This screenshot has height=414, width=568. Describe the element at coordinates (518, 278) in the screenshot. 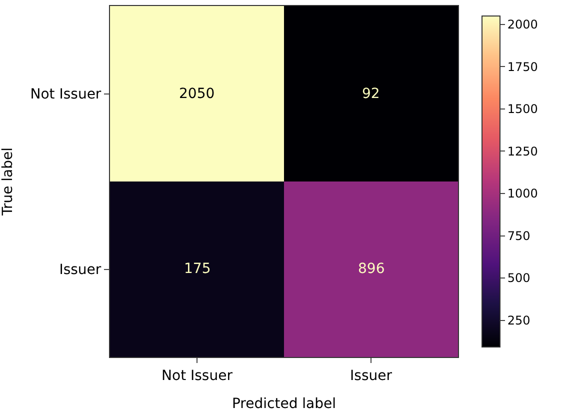

I see `color-bar-label: 500` at that location.